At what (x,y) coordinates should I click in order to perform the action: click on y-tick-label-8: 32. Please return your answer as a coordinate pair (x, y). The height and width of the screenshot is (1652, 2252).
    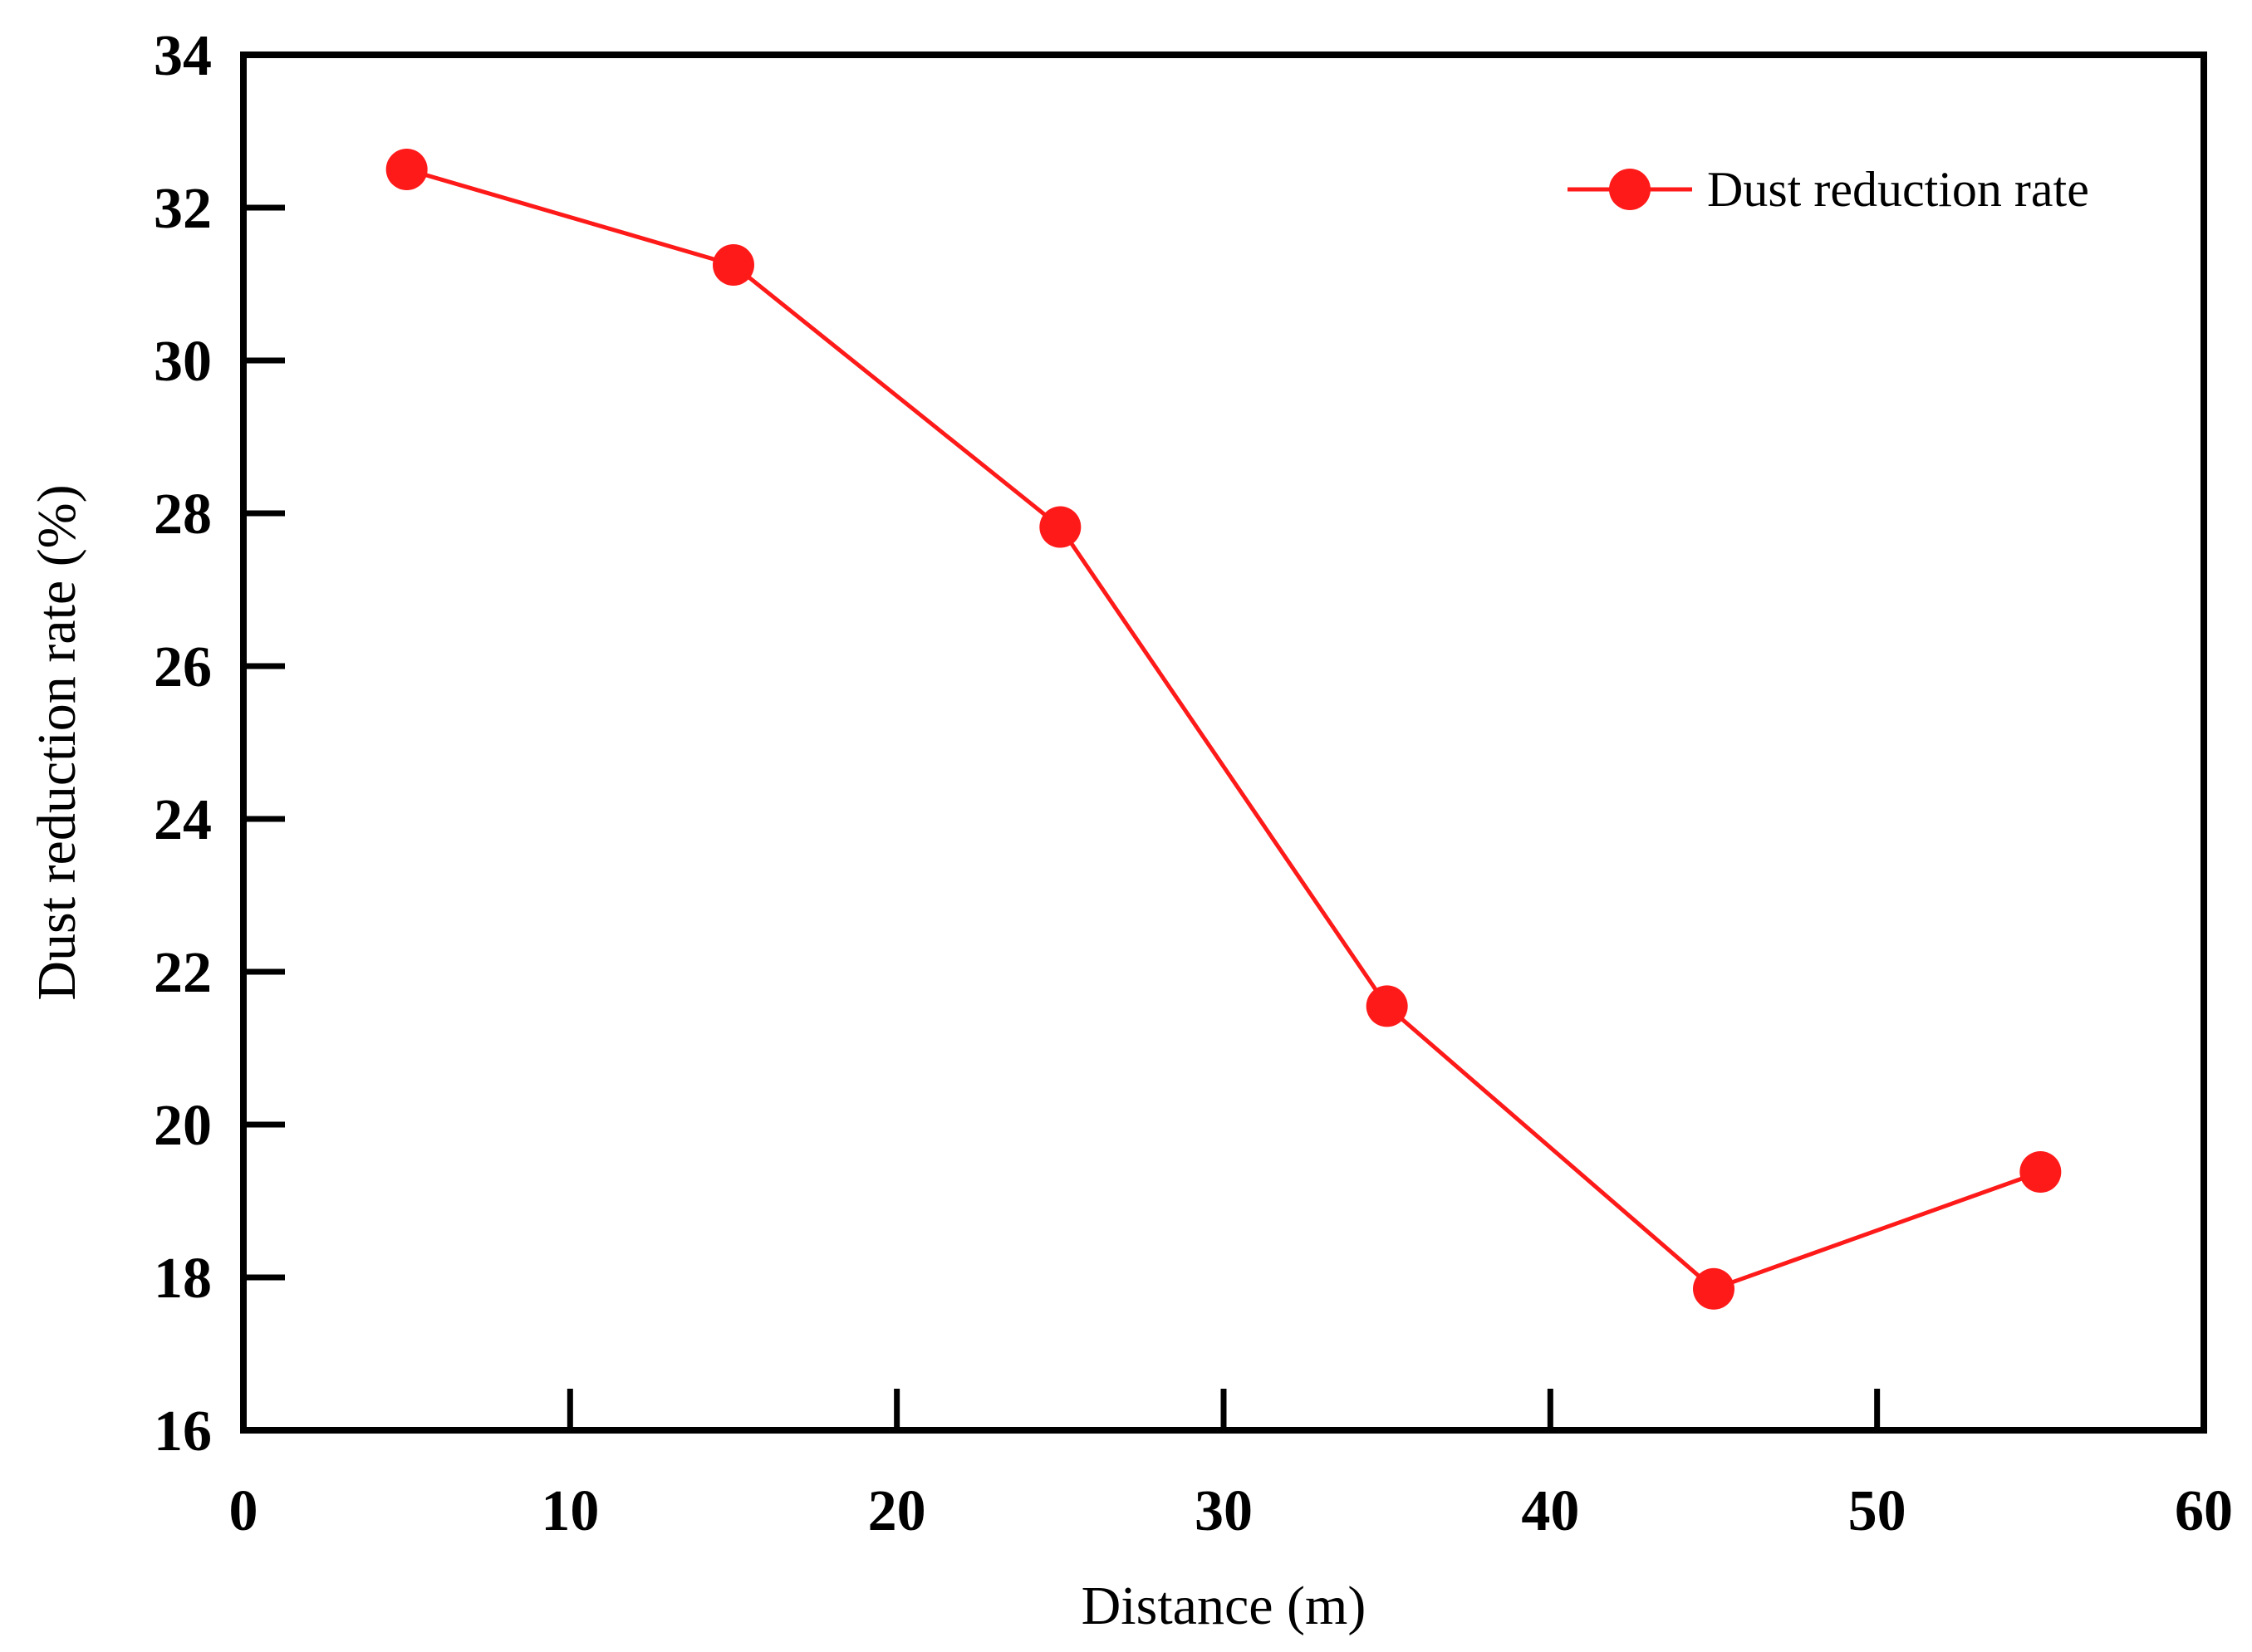
    Looking at the image, I should click on (183, 209).